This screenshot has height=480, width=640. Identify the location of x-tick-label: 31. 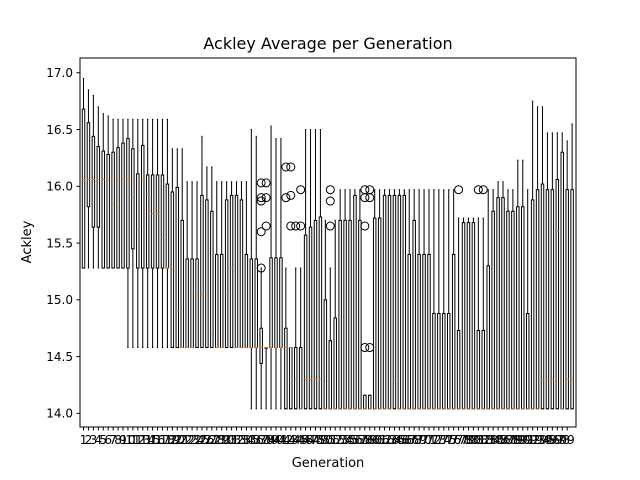
(231, 440).